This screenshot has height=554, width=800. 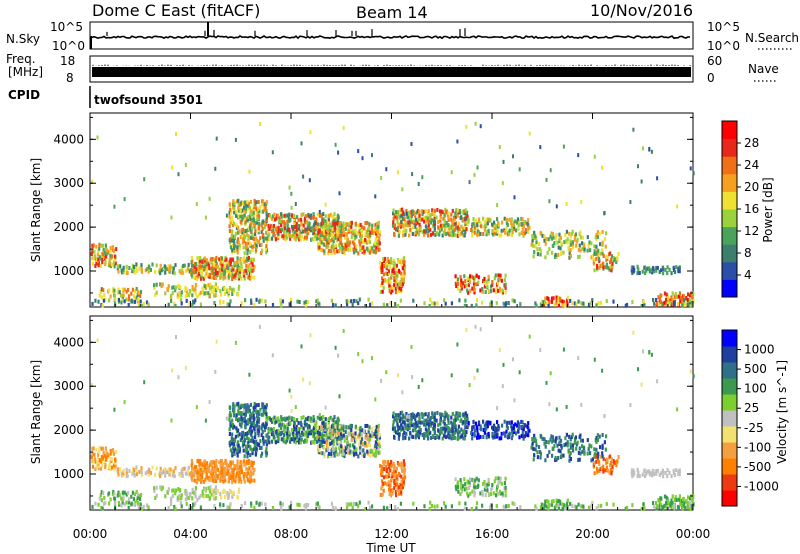 I want to click on colorbar-segment, so click(x=729, y=235).